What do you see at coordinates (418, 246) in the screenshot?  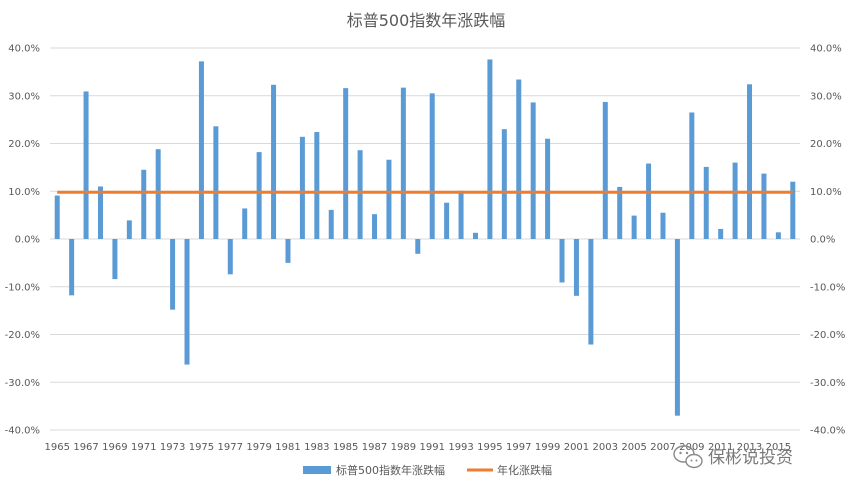 I see `bar-1990` at bounding box center [418, 246].